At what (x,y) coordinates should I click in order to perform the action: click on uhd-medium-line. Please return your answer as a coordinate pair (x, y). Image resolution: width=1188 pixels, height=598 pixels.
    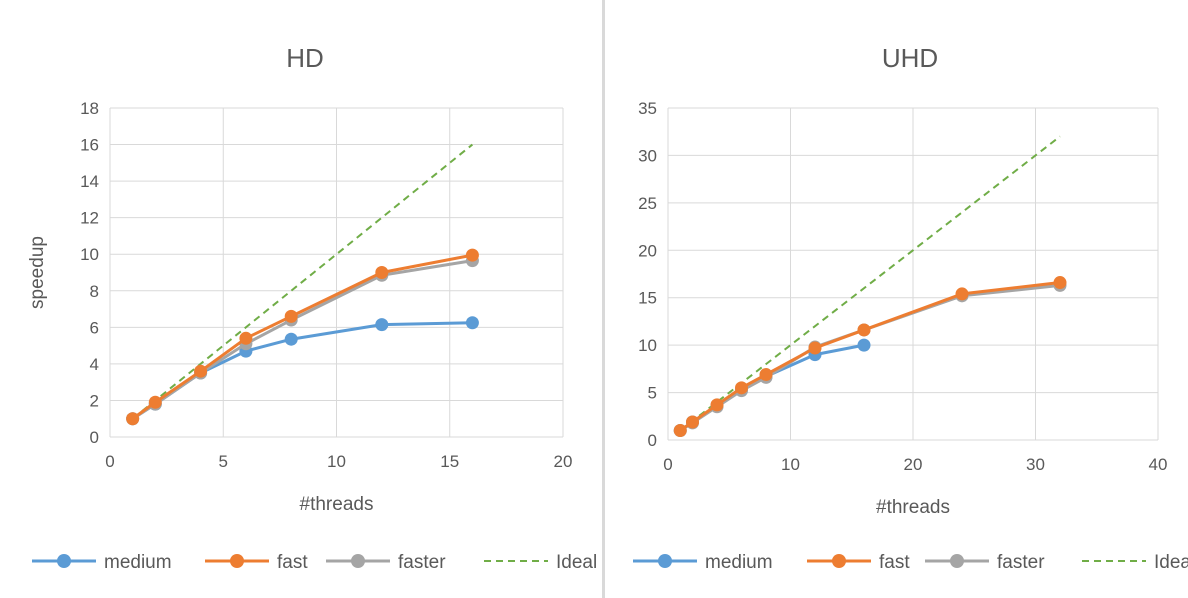
    Looking at the image, I should click on (772, 387).